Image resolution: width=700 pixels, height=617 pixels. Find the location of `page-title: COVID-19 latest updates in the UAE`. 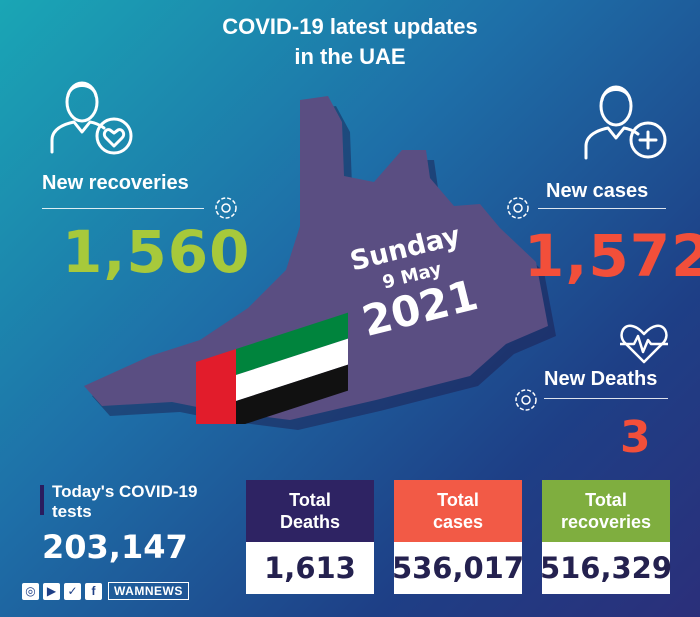

page-title: COVID-19 latest updates in the UAE is located at coordinates (350, 42).